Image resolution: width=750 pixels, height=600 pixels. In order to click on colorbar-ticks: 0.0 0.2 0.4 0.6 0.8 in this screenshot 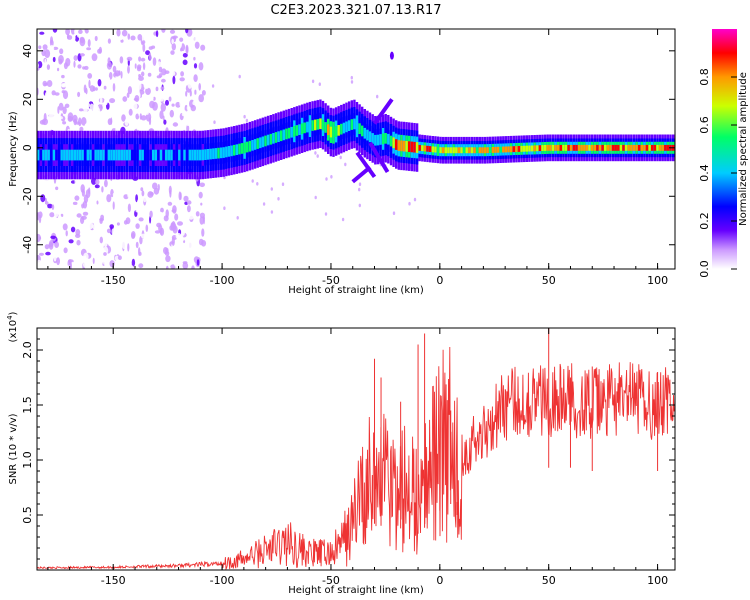, I will do `click(717, 173)`.